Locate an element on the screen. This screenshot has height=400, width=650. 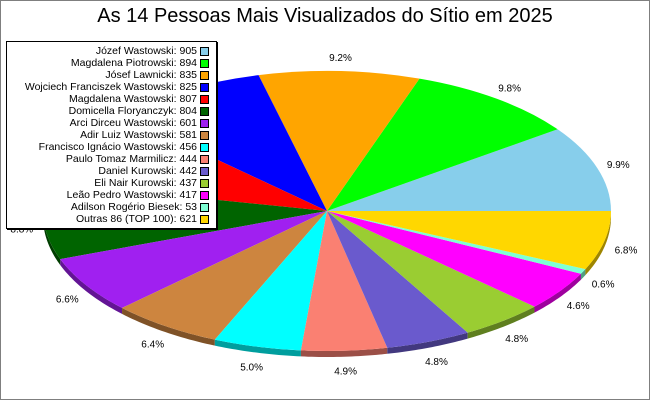
pie-wall-arci-dirceu-wastowski is located at coordinates (91, 286).